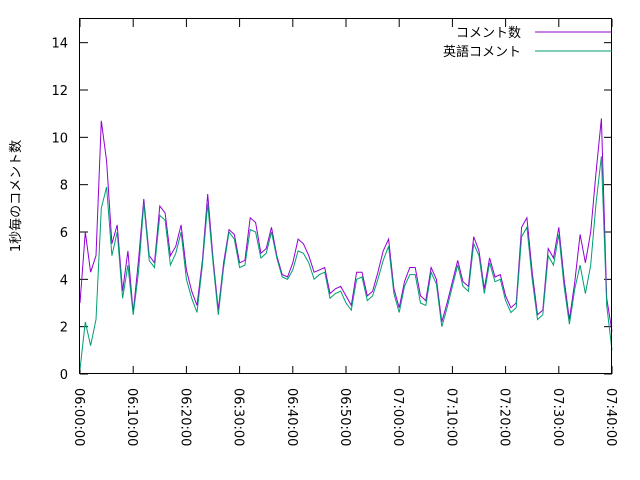  What do you see at coordinates (238, 417) in the screenshot?
I see `x-tick-label: 06:30:00` at bounding box center [238, 417].